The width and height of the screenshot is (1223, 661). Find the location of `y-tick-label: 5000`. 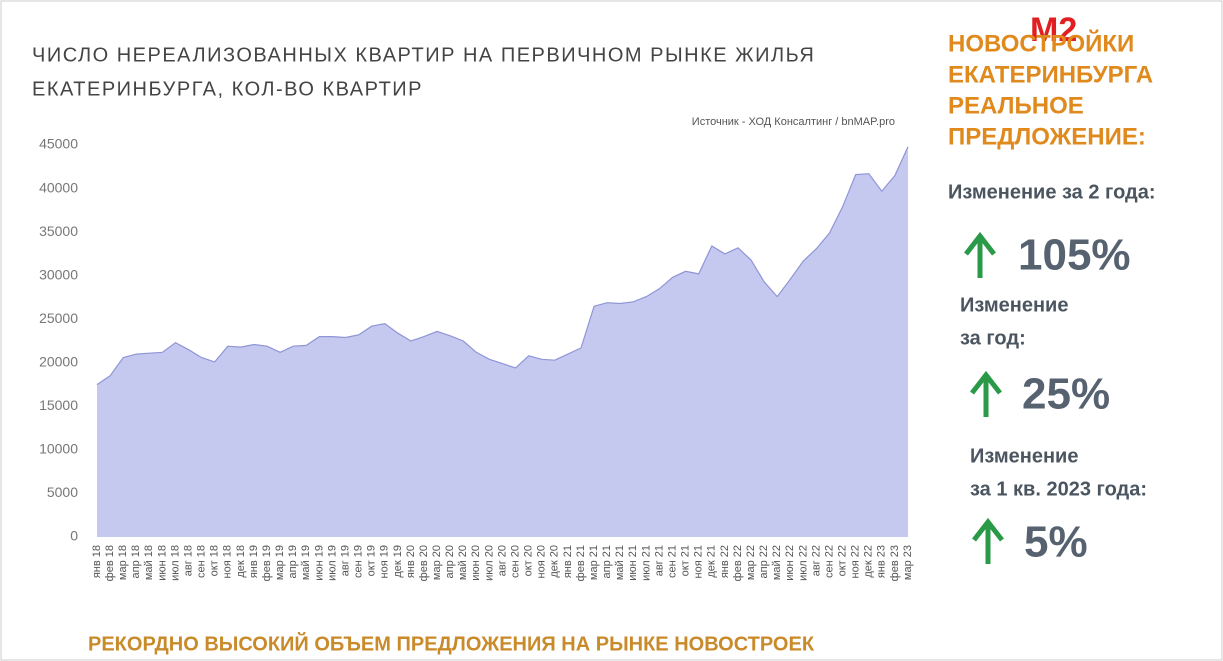

y-tick-label: 5000 is located at coordinates (62, 492).